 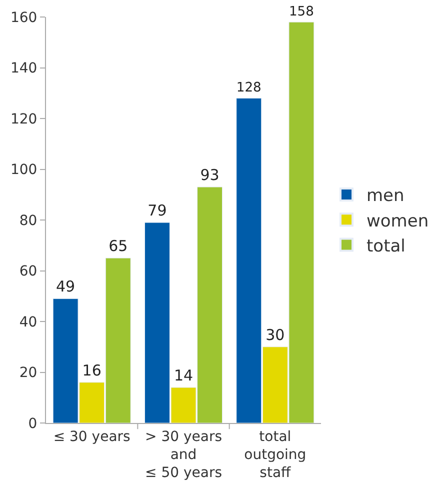 I want to click on y-tick-label: 80, so click(x=28, y=220).